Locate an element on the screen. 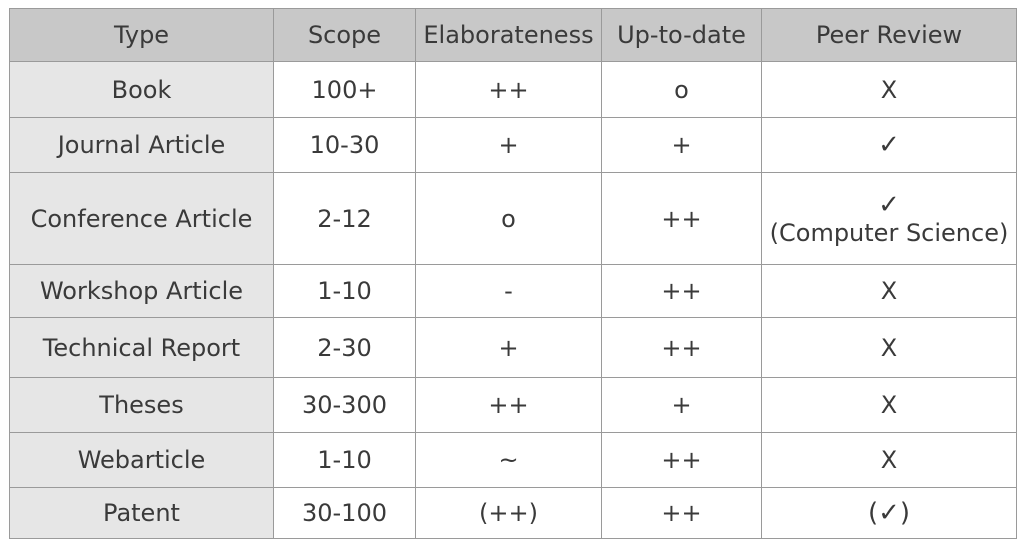 The image size is (1024, 545). type-cell: Webarticle is located at coordinates (141, 460).